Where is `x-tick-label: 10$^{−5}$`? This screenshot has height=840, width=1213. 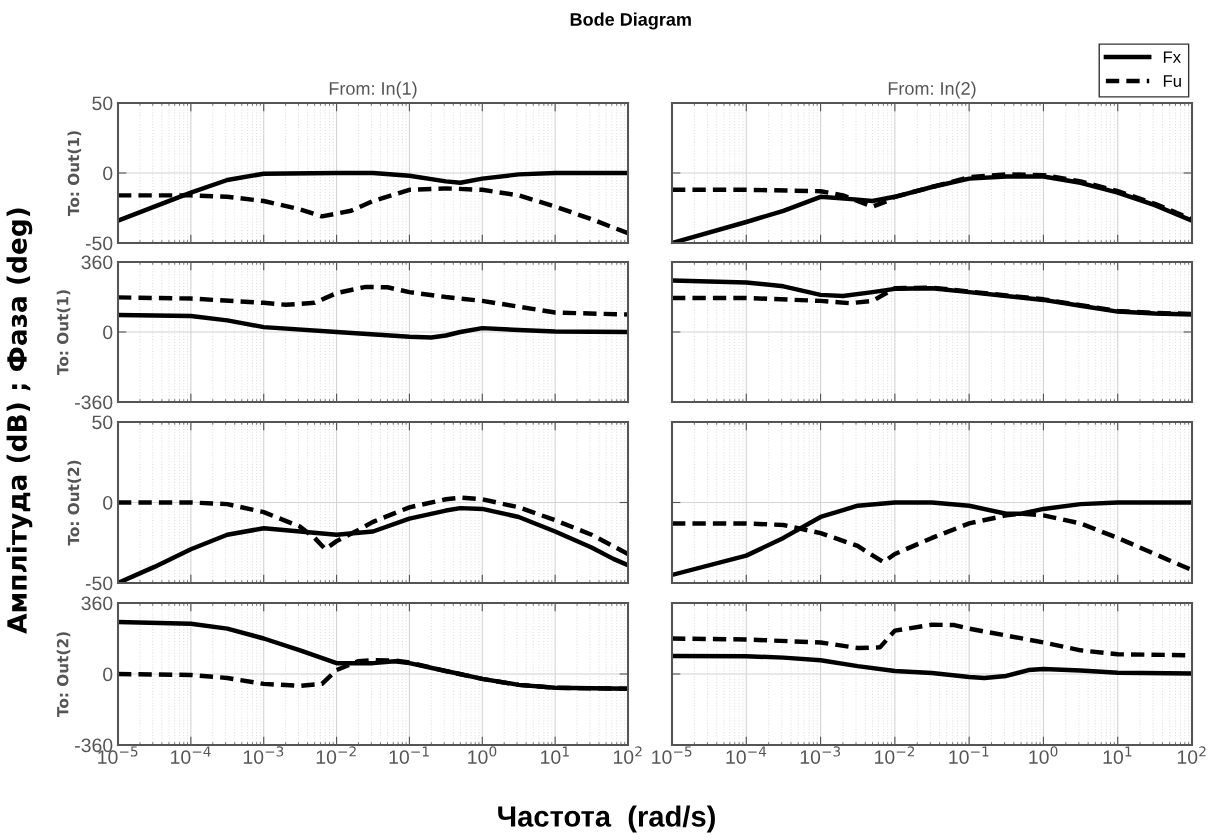 x-tick-label: 10$^{−5}$ is located at coordinates (672, 755).